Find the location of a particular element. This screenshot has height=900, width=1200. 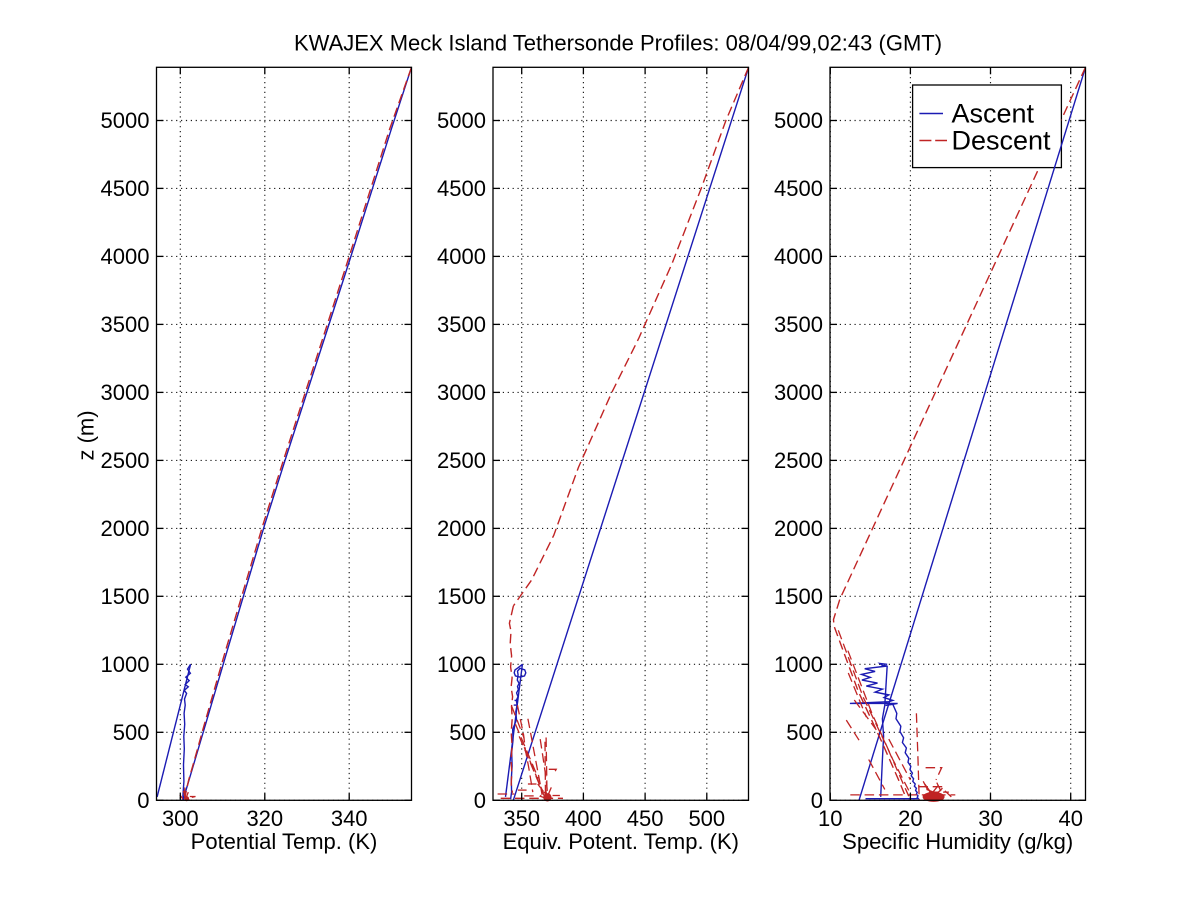

svg-text: 40 is located at coordinates (1070, 818).